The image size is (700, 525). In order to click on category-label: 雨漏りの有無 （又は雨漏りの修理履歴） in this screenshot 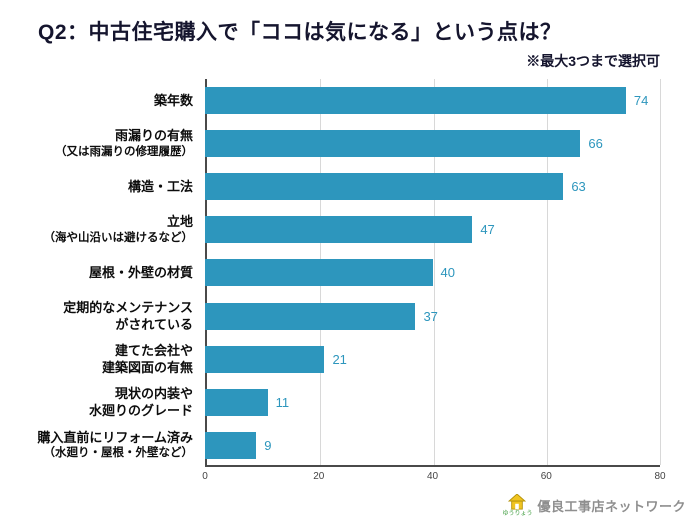, I will do `click(124, 143)`.